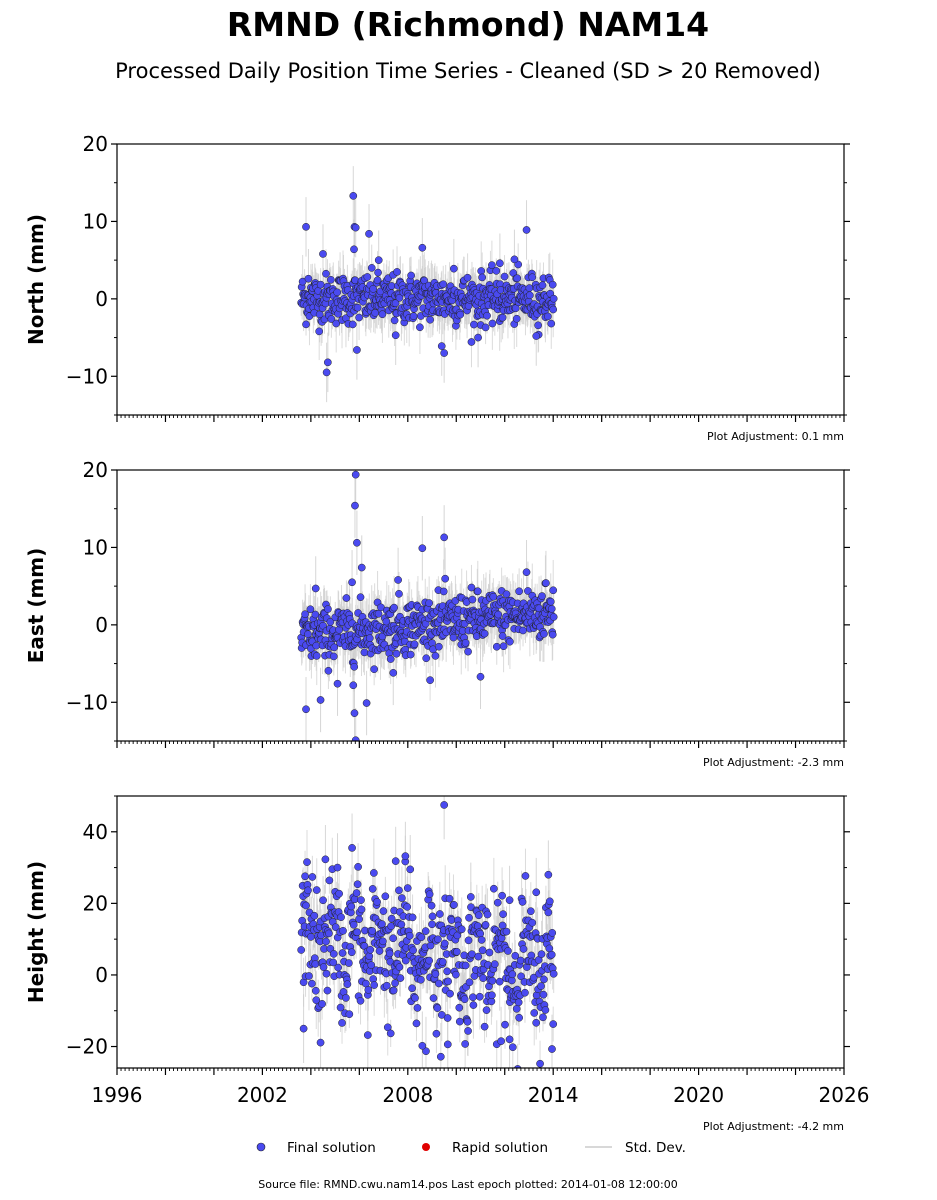 This screenshot has width=937, height=1200. I want to click on x-tick-label: 2020, so click(698, 1095).